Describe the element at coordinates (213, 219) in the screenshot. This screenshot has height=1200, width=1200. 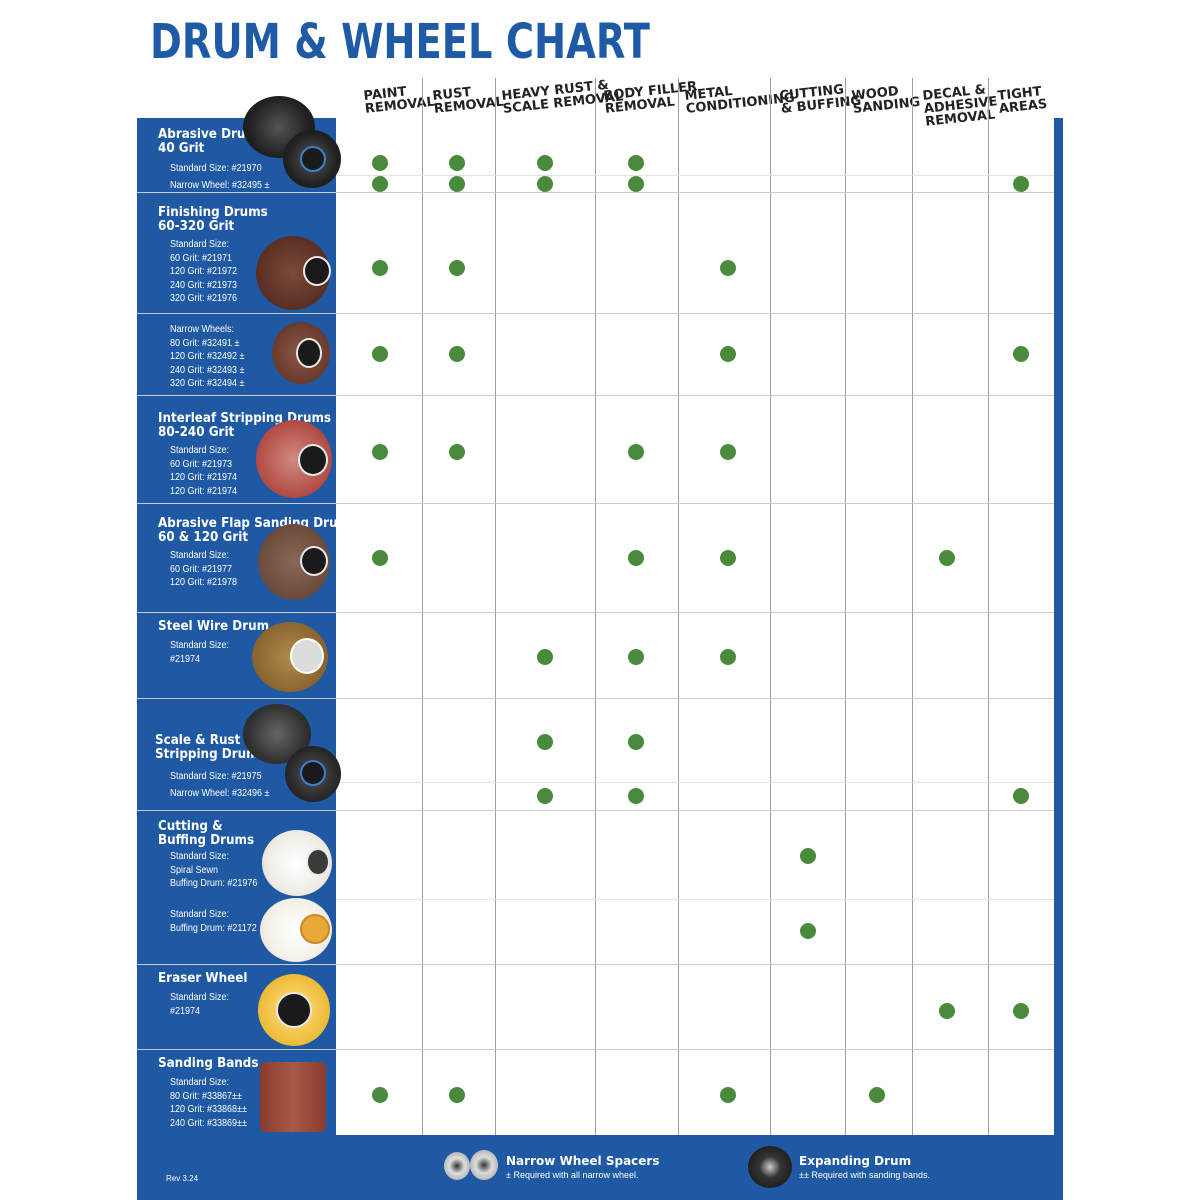
I see `product-name: Finishing Drums 60-320 Grit` at that location.